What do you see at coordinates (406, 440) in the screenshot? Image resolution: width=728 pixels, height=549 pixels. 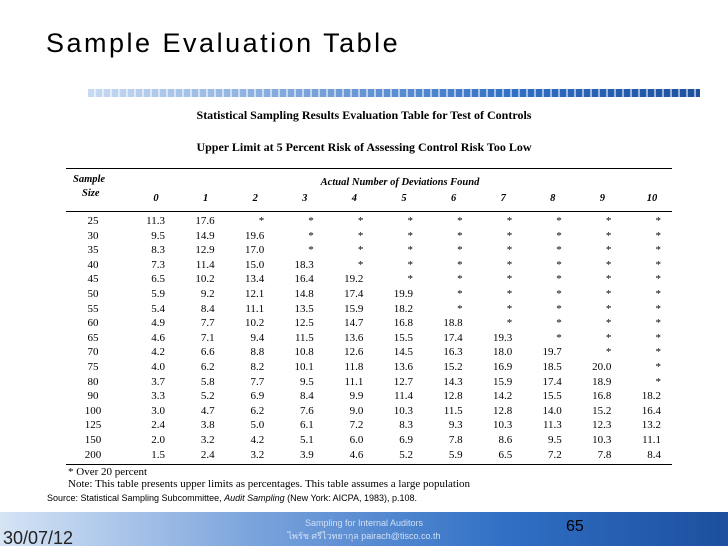 I see `table-cell: 6.9` at bounding box center [406, 440].